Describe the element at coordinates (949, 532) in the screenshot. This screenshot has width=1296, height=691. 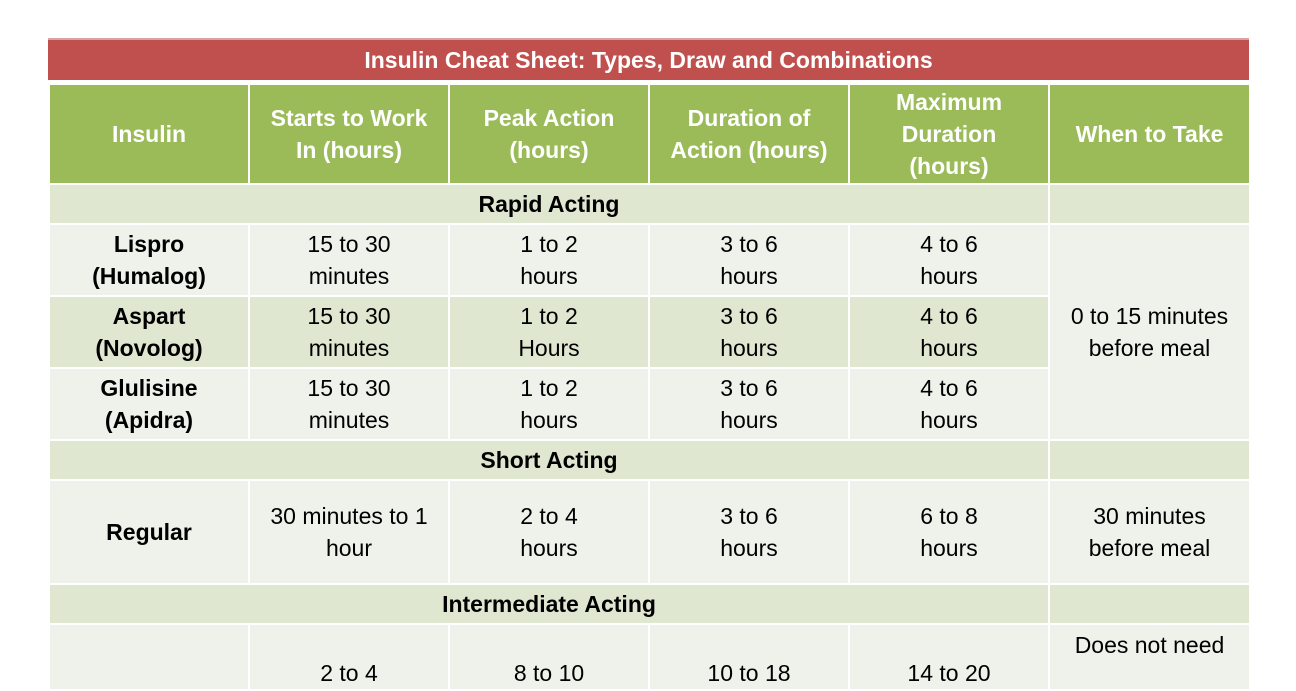
I see `max-duration-cell: 6 to 8 hours` at that location.